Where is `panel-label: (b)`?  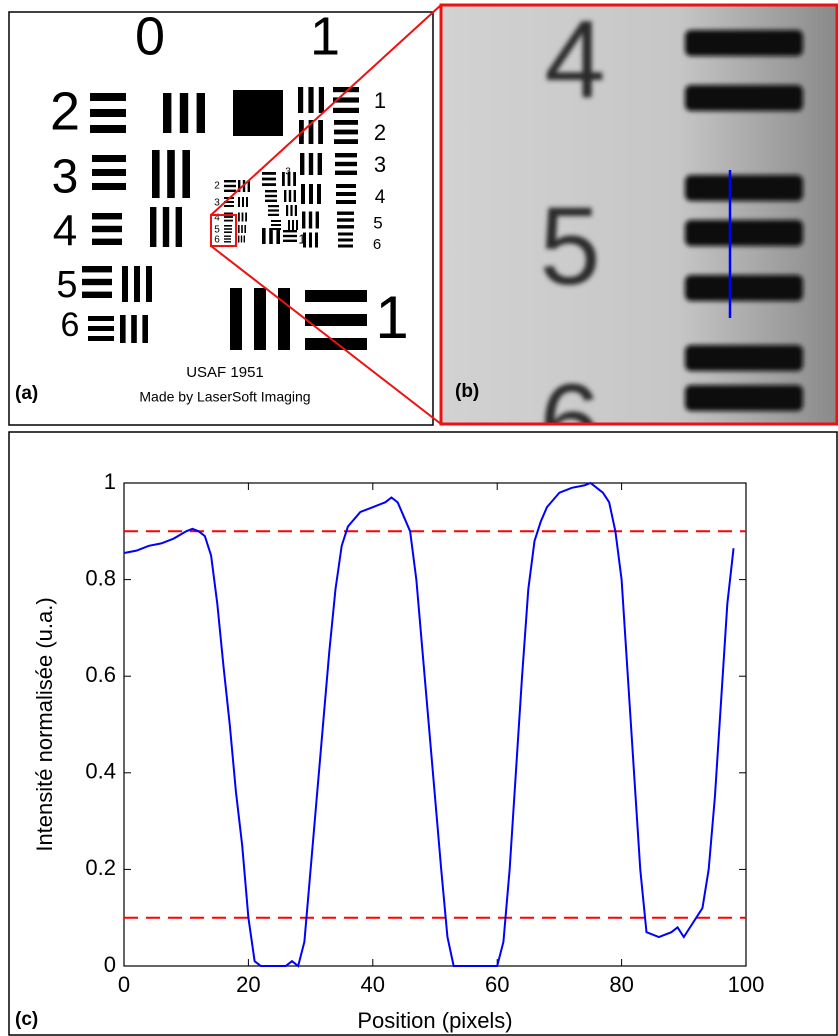
panel-label: (b) is located at coordinates (467, 391).